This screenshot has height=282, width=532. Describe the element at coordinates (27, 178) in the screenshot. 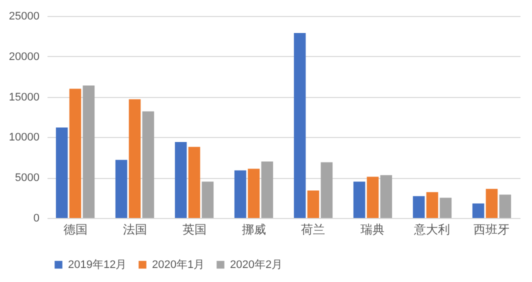

I see `y-tick-label: 5000` at that location.